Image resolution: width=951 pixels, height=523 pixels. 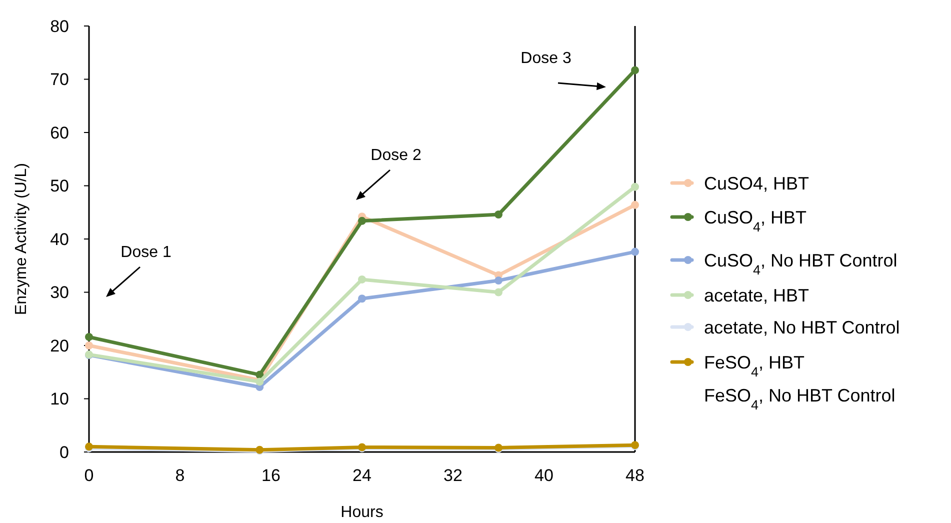 What do you see at coordinates (757, 295) in the screenshot?
I see `legend-label: acetate, HBT` at bounding box center [757, 295].